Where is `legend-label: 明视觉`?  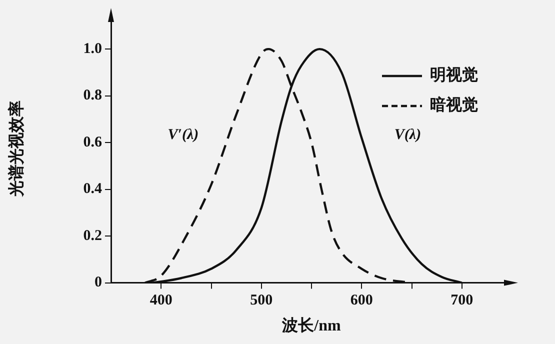
legend-label: 明视觉 is located at coordinates (454, 75).